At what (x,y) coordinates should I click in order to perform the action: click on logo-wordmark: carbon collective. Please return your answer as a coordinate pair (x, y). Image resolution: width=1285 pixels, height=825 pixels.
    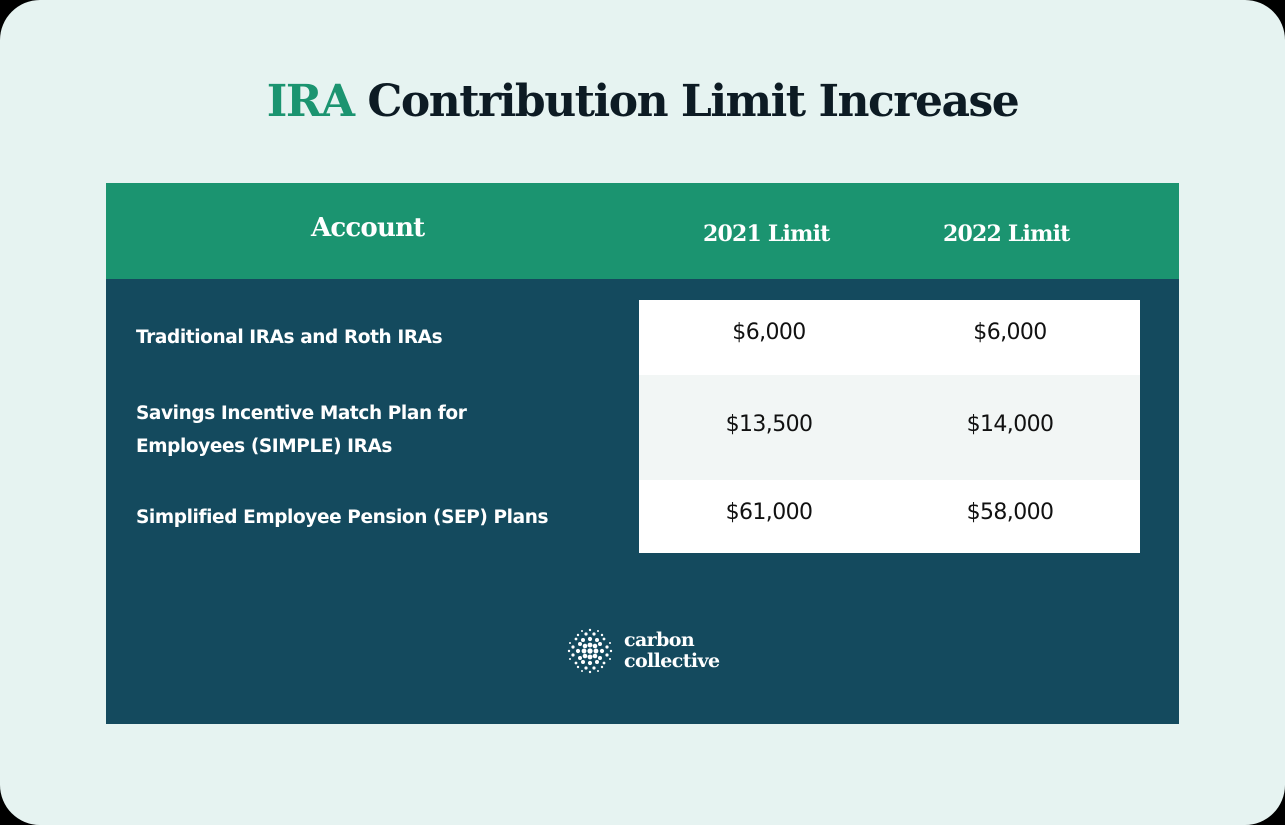
    Looking at the image, I should click on (672, 650).